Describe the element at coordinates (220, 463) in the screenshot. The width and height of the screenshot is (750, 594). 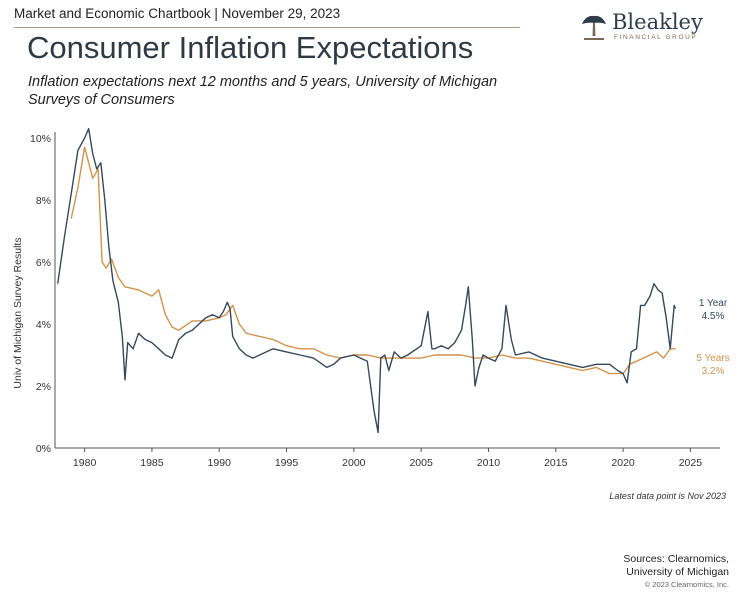
I see `x-tick-label: 1990` at that location.